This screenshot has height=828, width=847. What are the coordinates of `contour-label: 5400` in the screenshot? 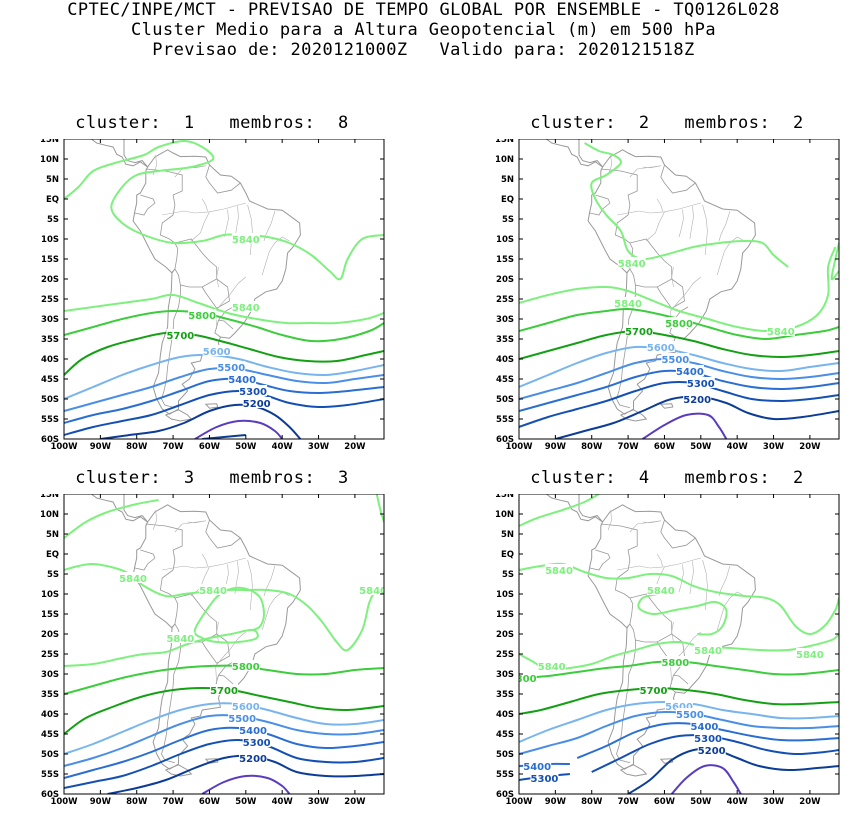 It's located at (537, 767).